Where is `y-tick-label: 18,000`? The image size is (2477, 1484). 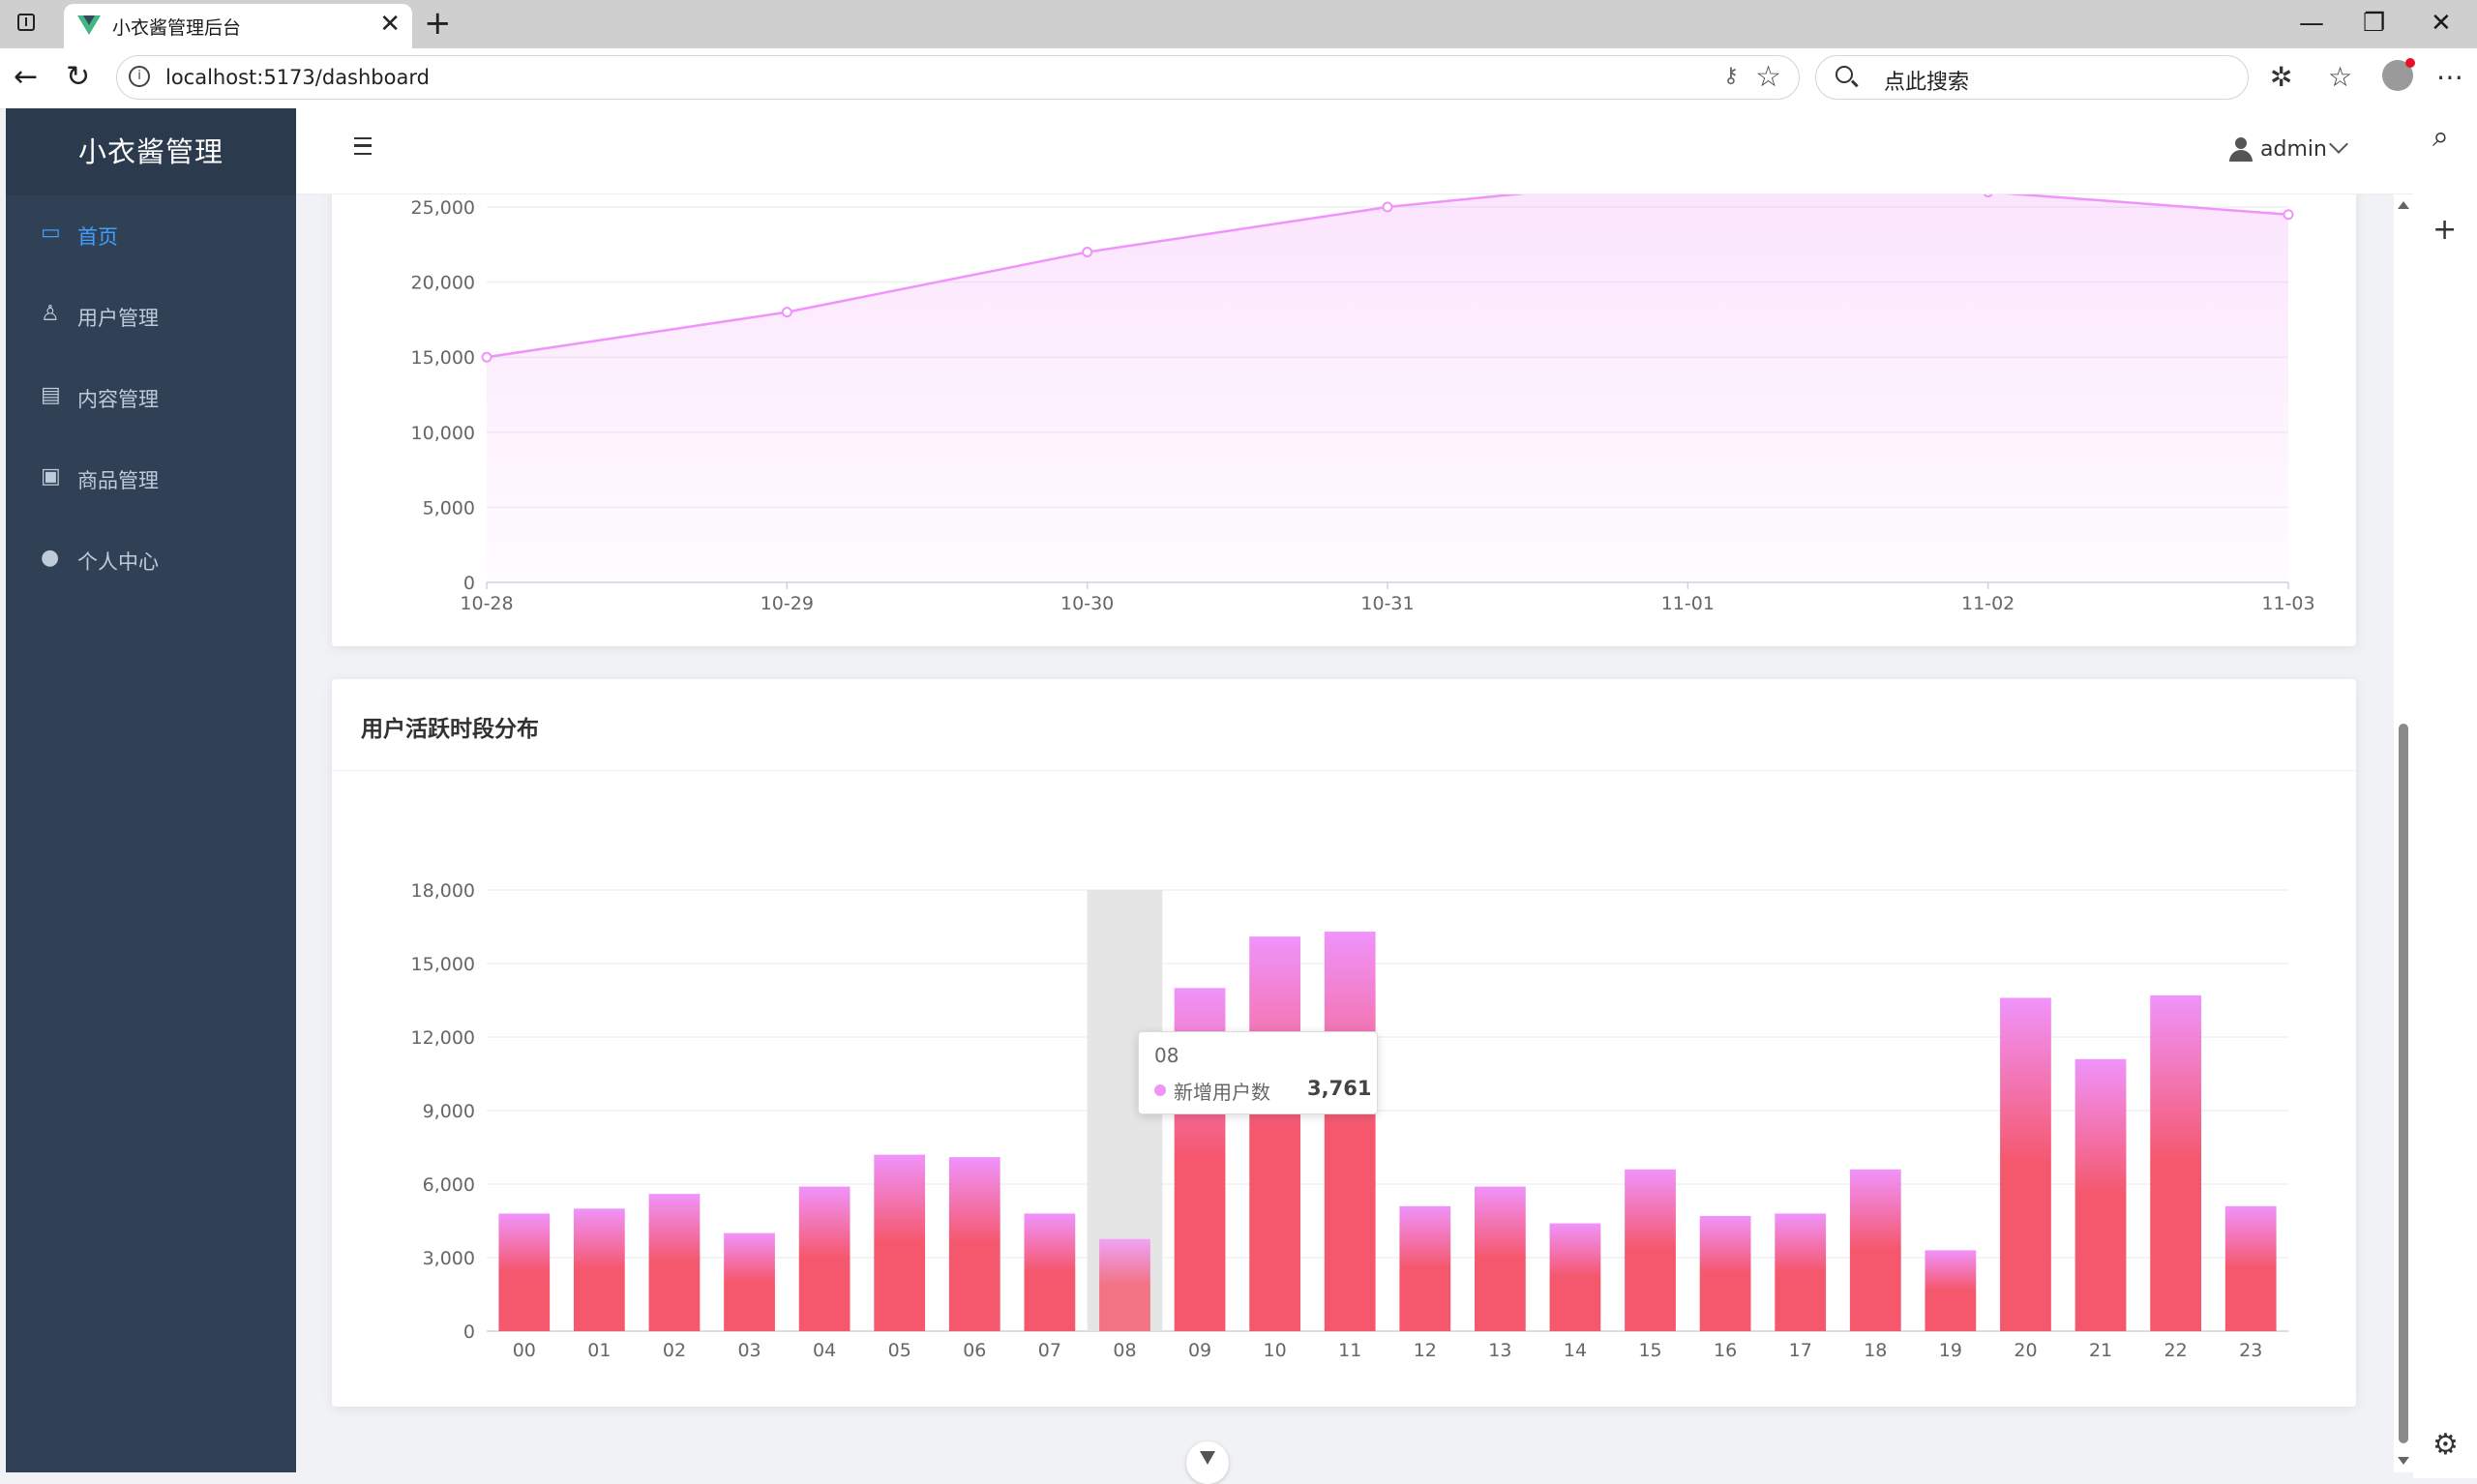
y-tick-label: 18,000 is located at coordinates (443, 891).